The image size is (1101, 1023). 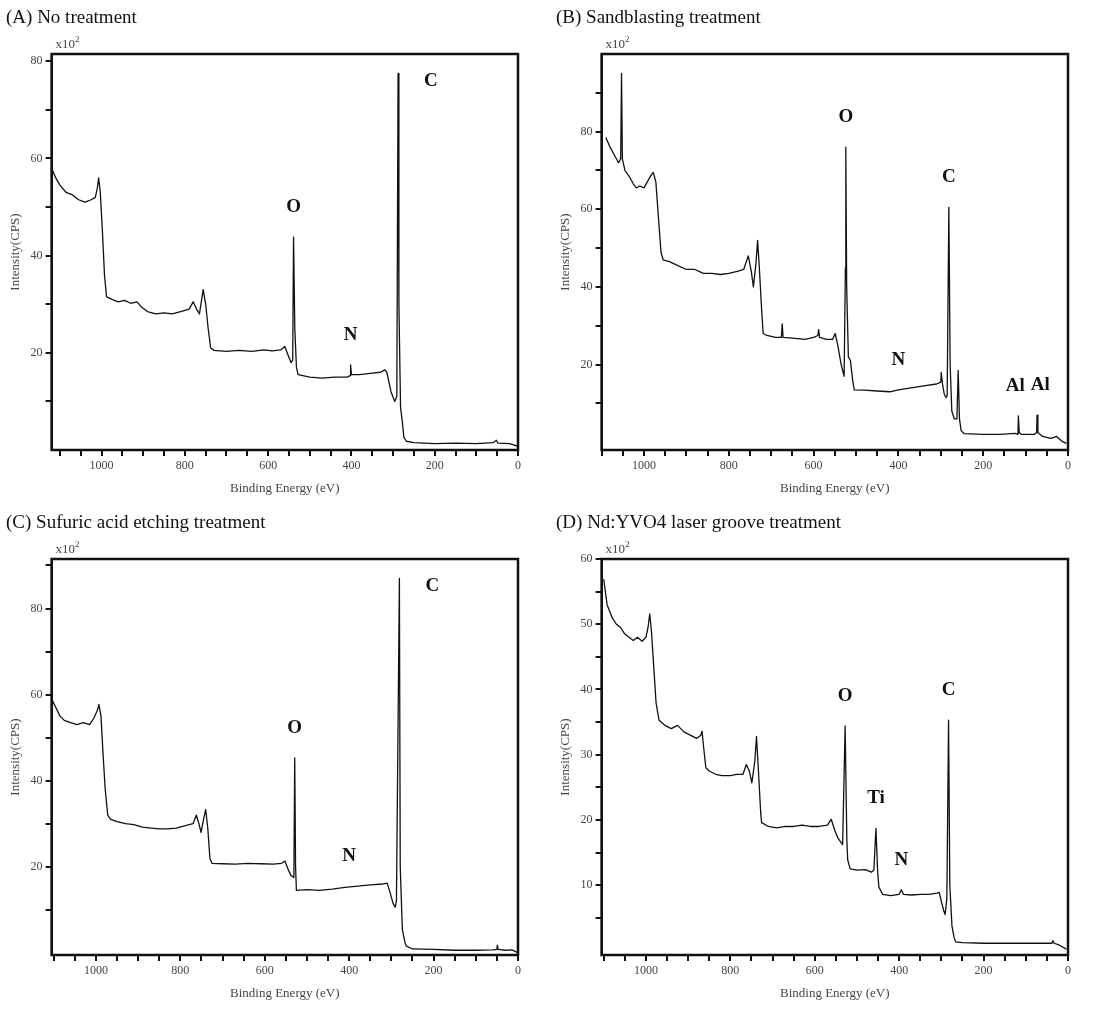 I want to click on y-tick-label: 50, so click(x=586, y=623).